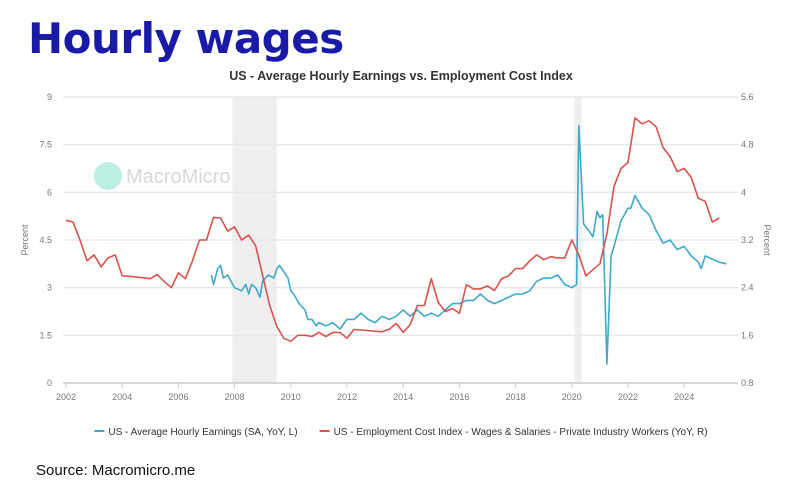 Image resolution: width=802 pixels, height=498 pixels. I want to click on watermark-logo: MacroMicro, so click(162, 176).